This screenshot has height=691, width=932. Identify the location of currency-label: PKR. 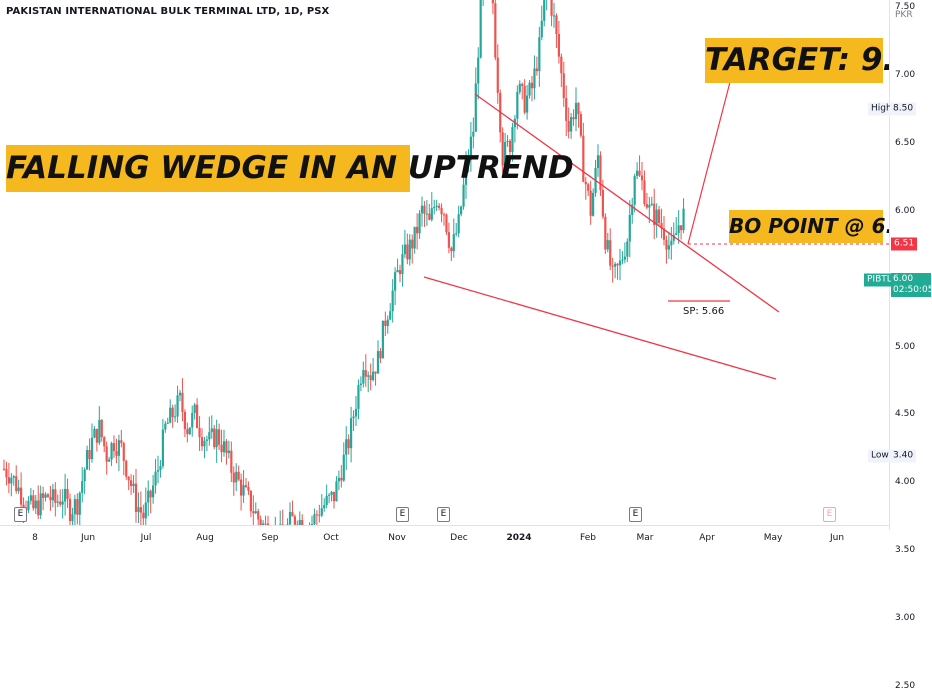
(904, 15).